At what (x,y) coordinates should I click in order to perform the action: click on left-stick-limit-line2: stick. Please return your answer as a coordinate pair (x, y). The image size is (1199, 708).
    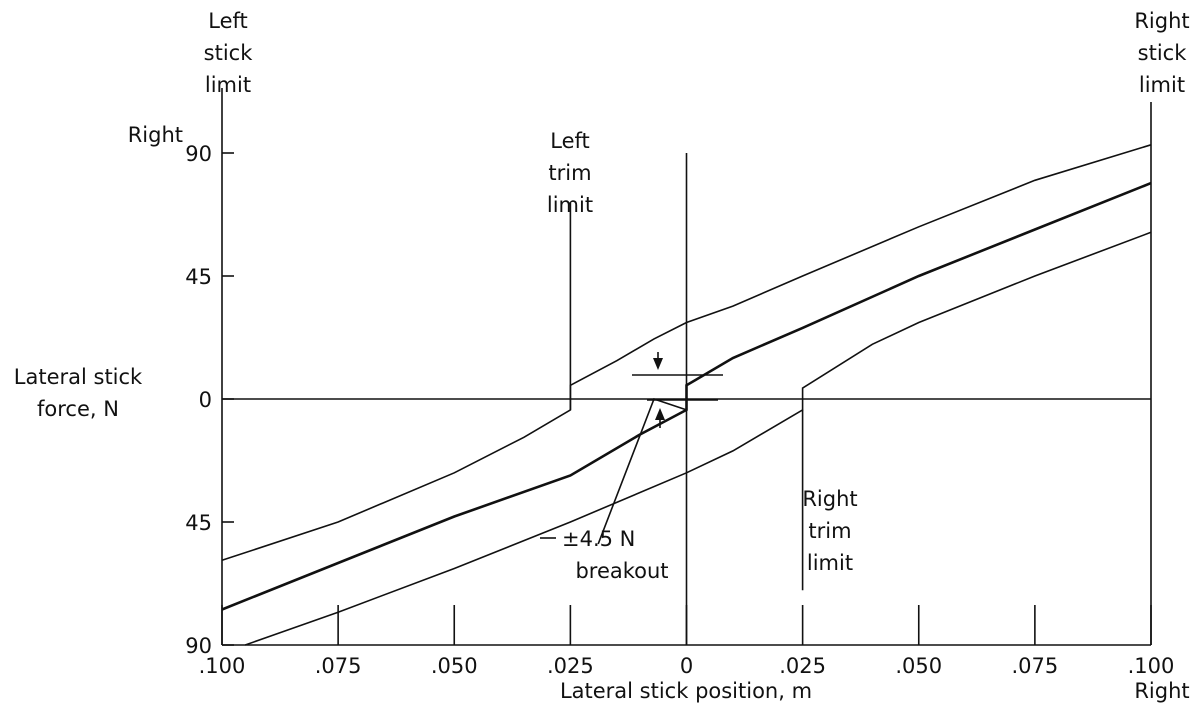
    Looking at the image, I should click on (229, 53).